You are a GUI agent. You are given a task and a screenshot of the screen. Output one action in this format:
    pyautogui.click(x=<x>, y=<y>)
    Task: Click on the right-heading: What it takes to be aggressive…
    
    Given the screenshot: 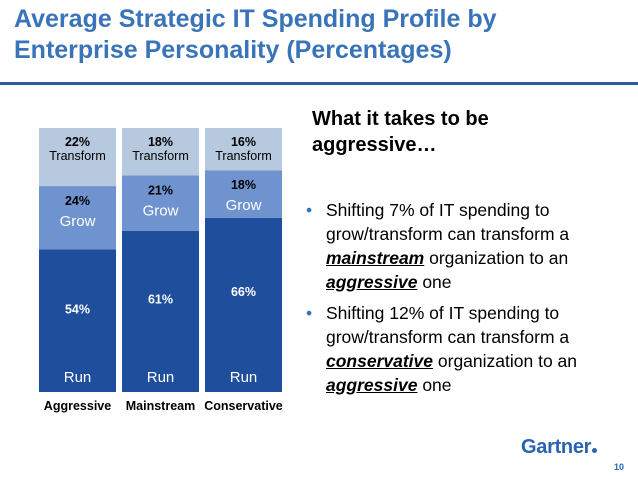 What is the action you would take?
    pyautogui.click(x=400, y=132)
    